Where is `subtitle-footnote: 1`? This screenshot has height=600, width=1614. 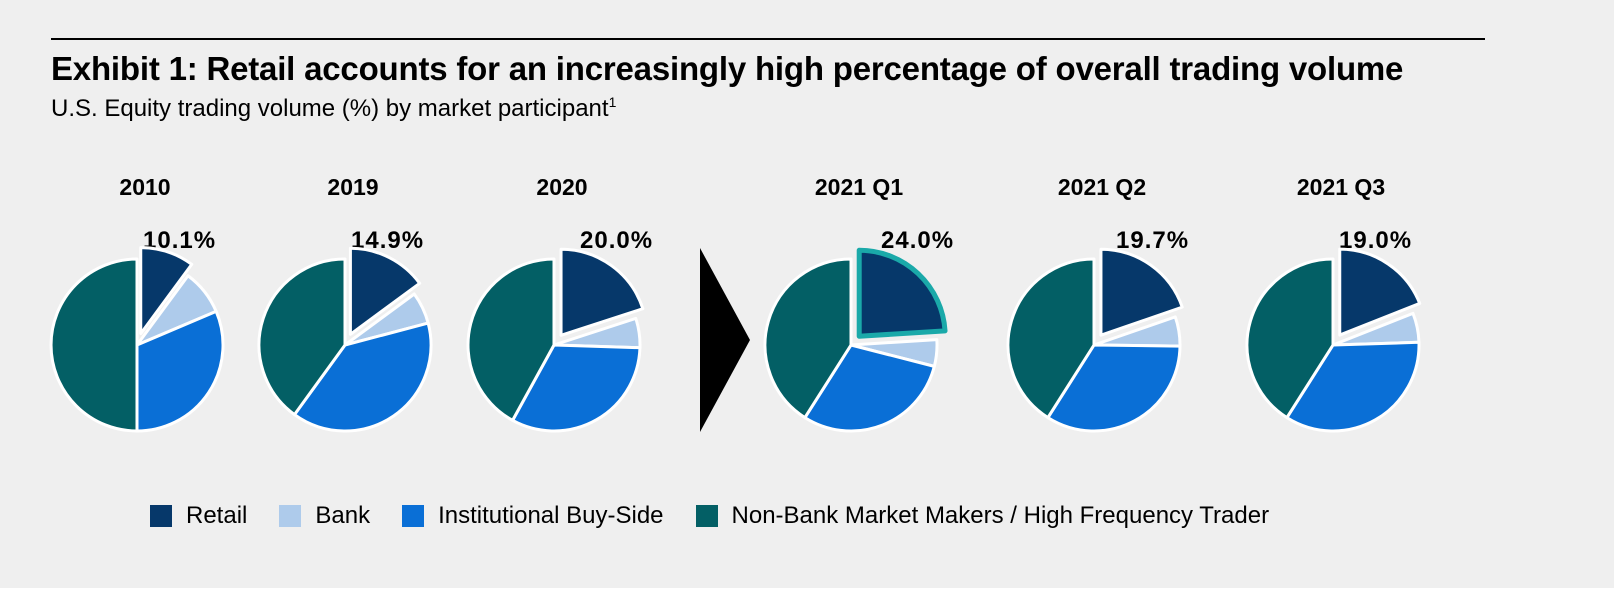 subtitle-footnote: 1 is located at coordinates (612, 102).